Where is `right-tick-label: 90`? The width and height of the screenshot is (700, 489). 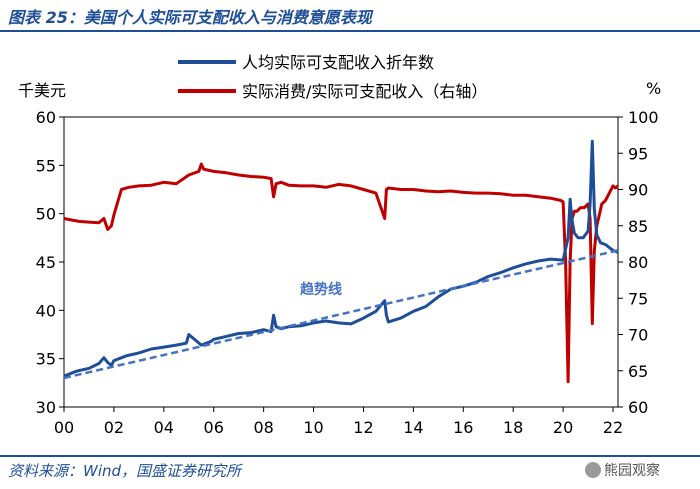 right-tick-label: 90 is located at coordinates (638, 190).